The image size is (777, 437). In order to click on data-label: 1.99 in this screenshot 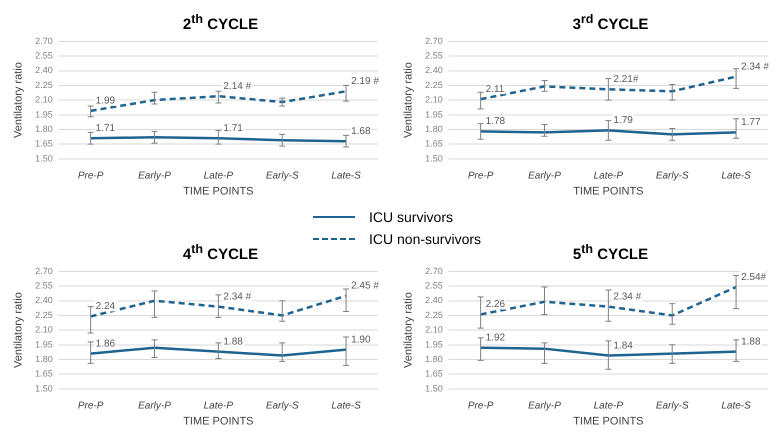, I will do `click(106, 101)`.